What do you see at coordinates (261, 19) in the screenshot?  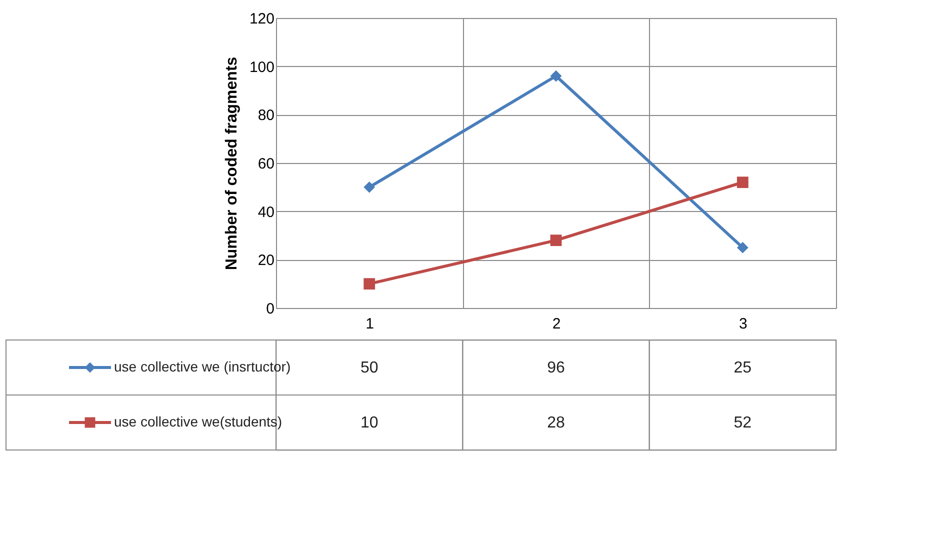 I see `y-tick-label: 120` at bounding box center [261, 19].